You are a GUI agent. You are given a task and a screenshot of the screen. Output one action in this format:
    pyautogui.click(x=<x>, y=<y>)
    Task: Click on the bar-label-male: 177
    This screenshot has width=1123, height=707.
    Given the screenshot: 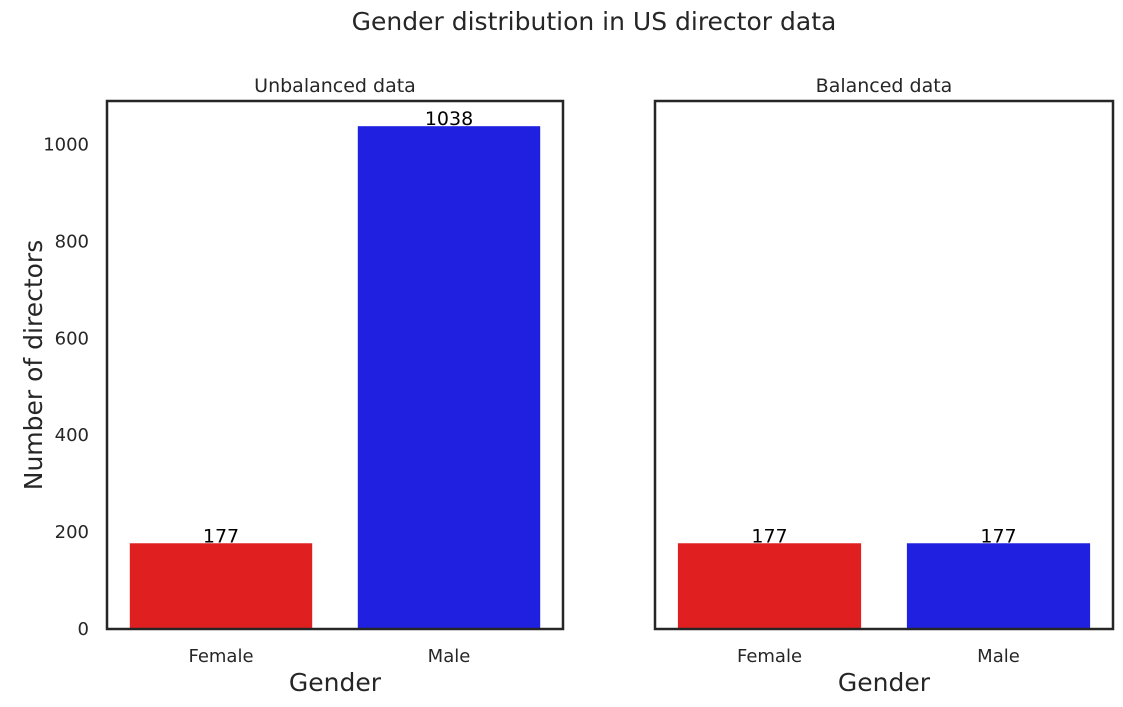 What is the action you would take?
    pyautogui.click(x=998, y=536)
    